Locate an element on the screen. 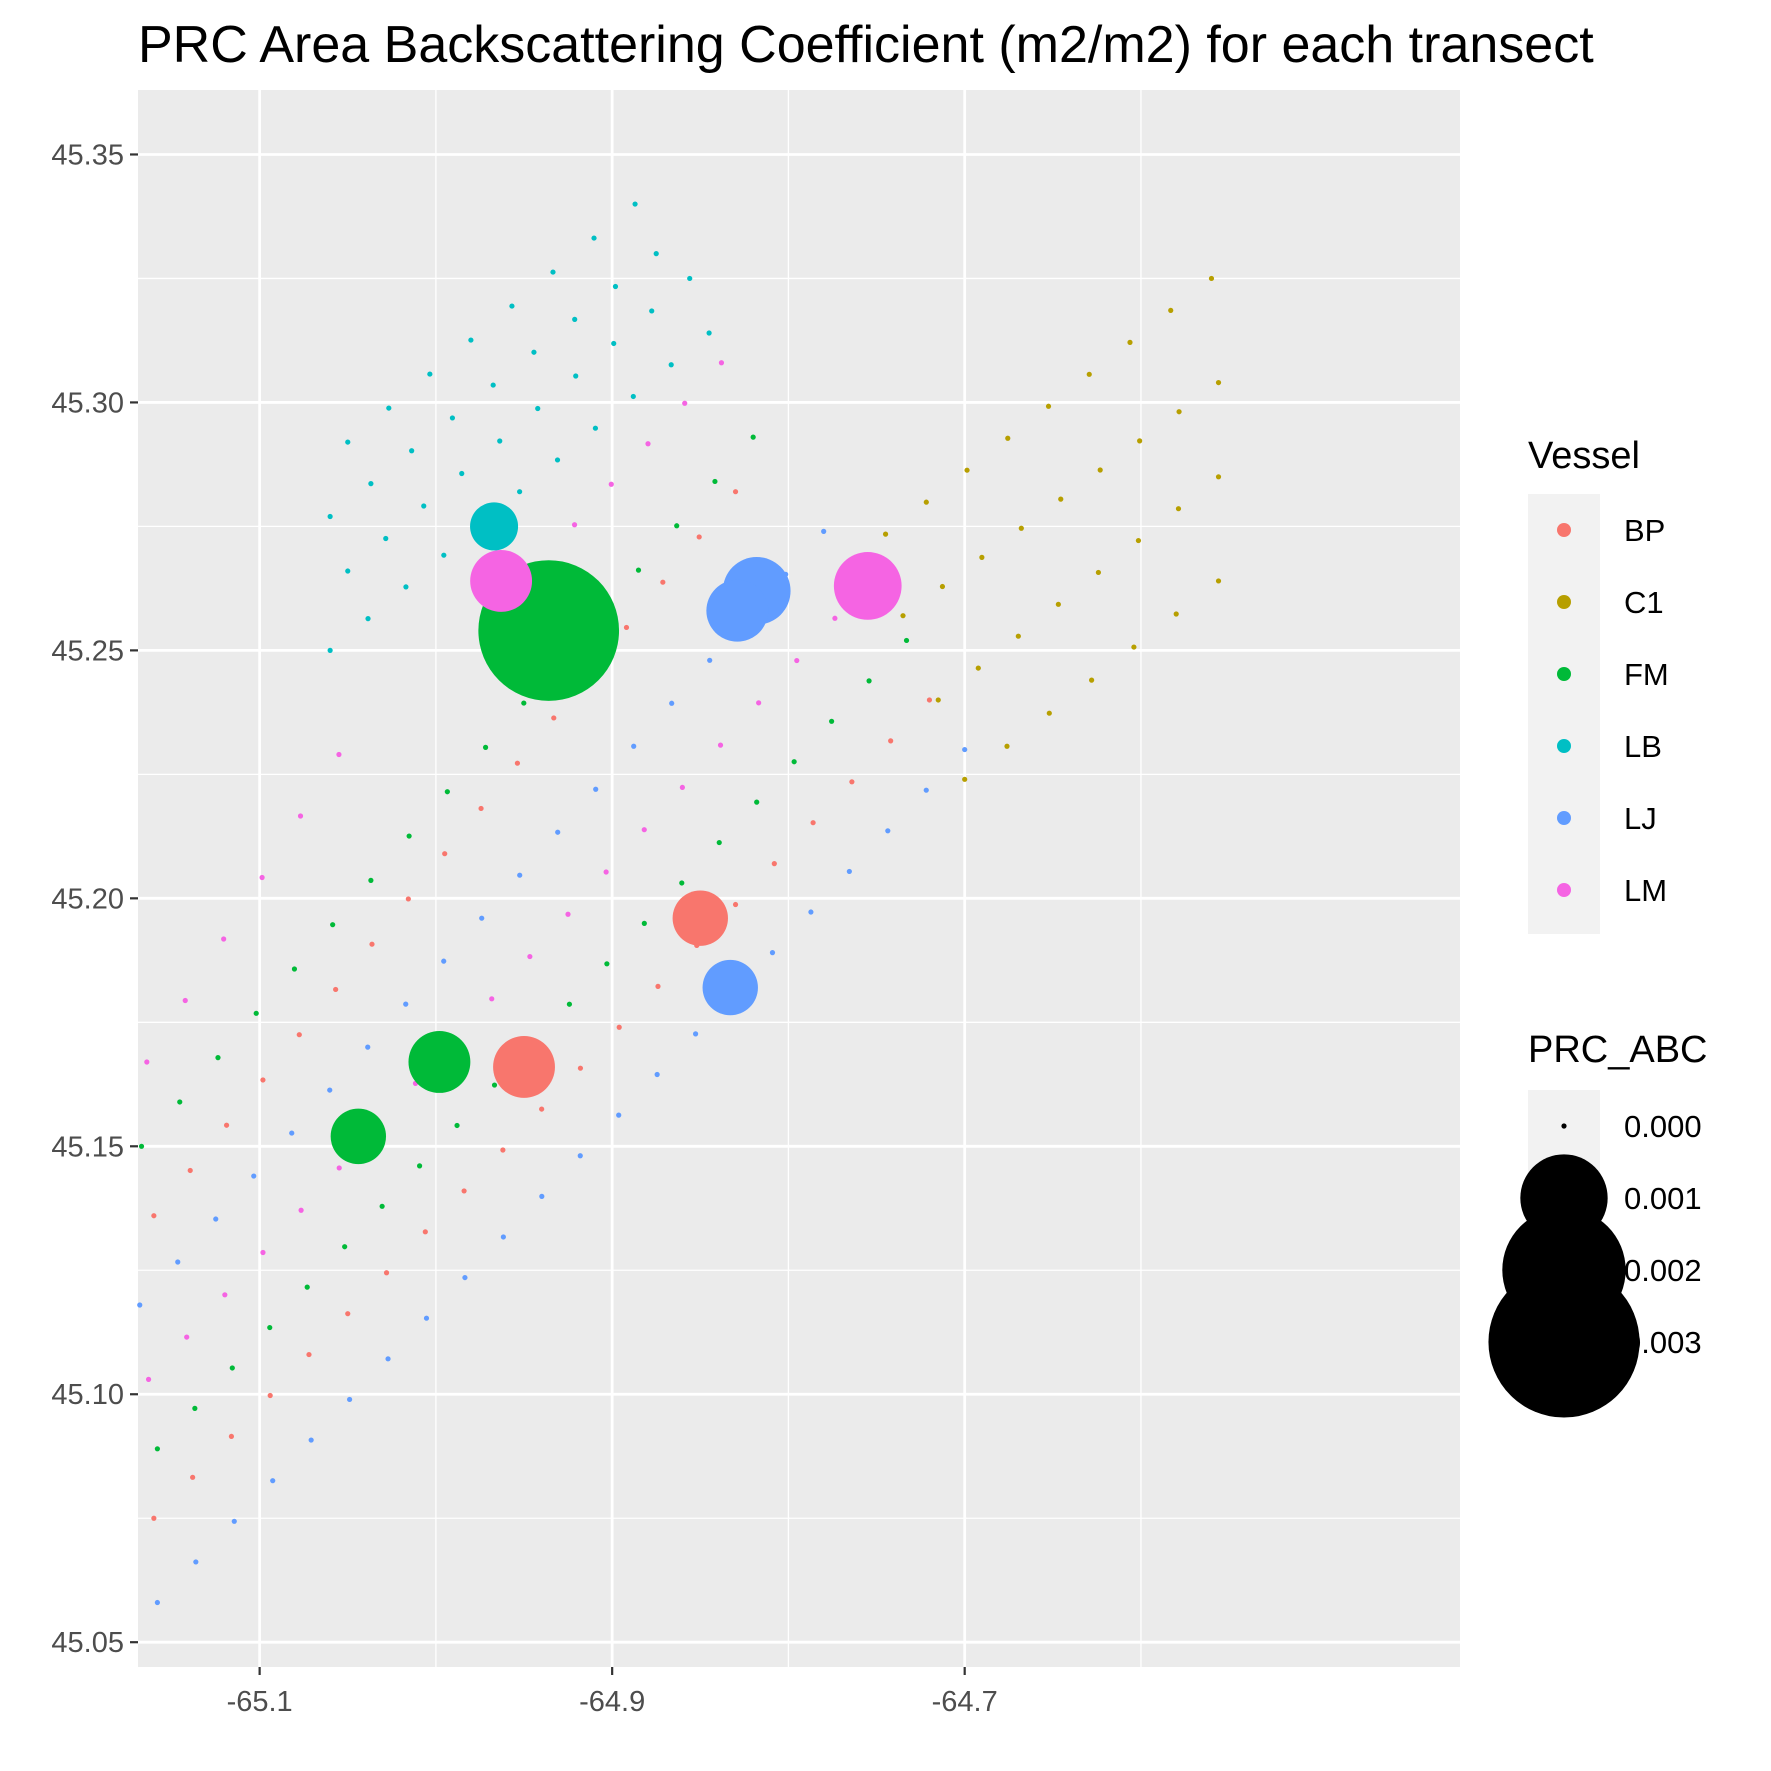 The image size is (1771, 1771). legend-label-LJ: LJ is located at coordinates (1640, 818).